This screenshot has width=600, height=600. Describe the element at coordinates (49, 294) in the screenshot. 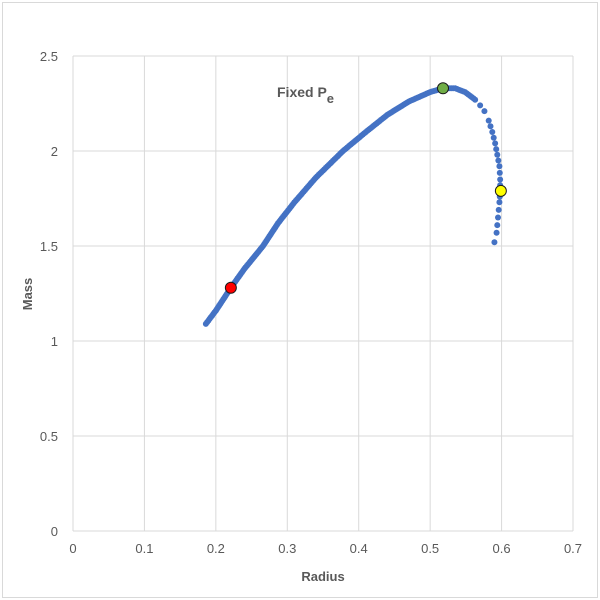

I see `y-axis-ticks: 0 0.5 1 1.5 2 2.5` at that location.